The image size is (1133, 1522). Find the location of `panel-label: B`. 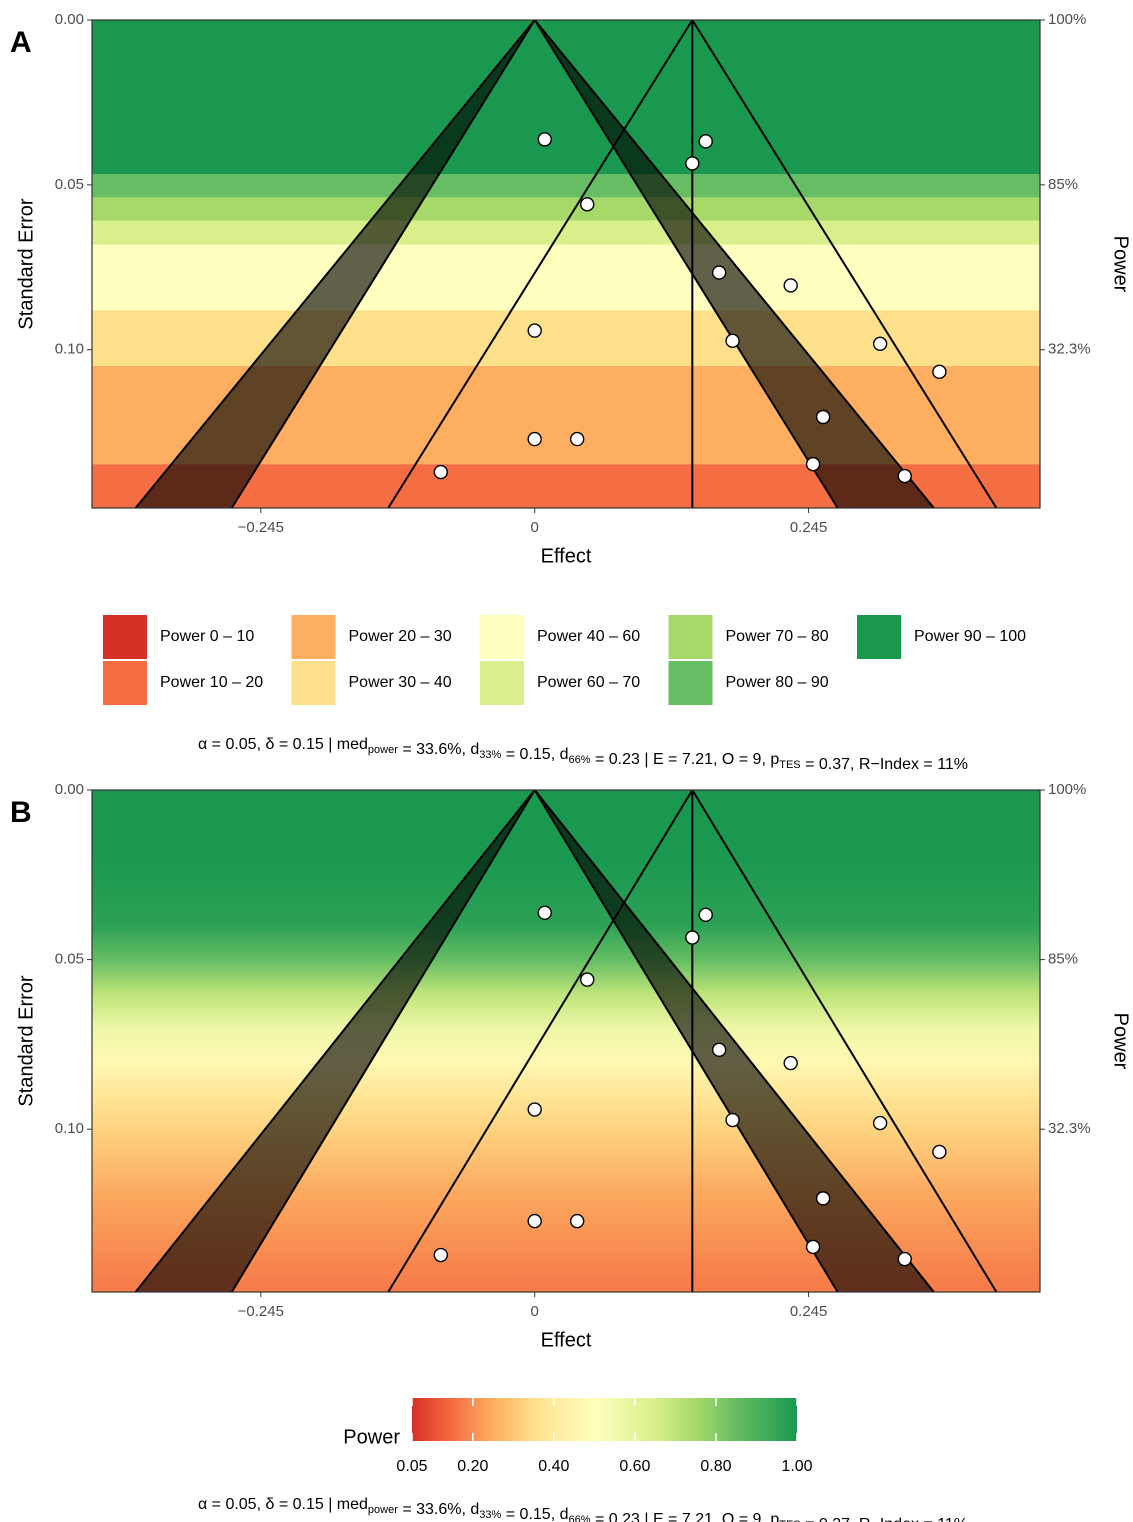

panel-label: B is located at coordinates (21, 812).